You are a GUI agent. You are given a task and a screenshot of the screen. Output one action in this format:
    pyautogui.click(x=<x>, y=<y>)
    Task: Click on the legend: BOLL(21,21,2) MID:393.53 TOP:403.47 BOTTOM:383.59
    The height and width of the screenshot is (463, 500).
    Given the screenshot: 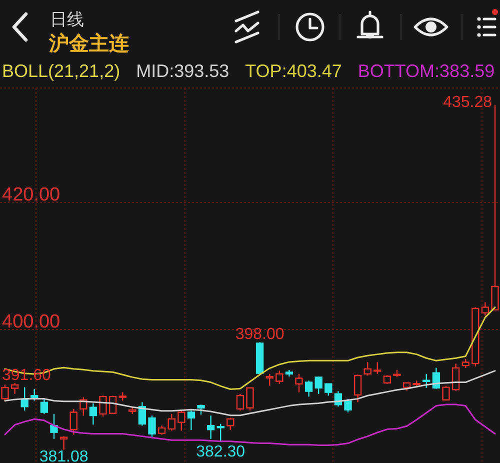 What is the action you would take?
    pyautogui.click(x=248, y=71)
    